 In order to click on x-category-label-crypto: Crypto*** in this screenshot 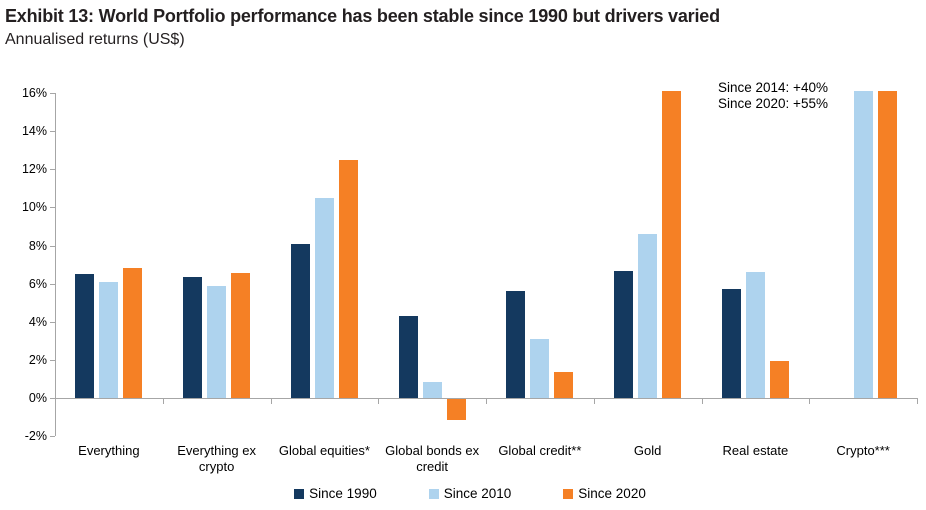, I will do `click(863, 450)`.